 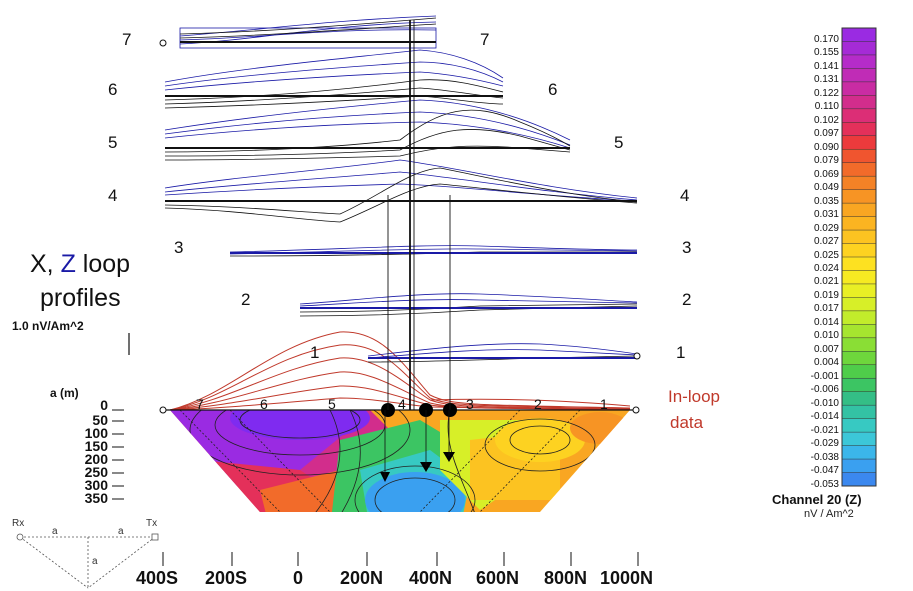 I want to click on colorbar-tick-label: -0.014, so click(x=824, y=417).